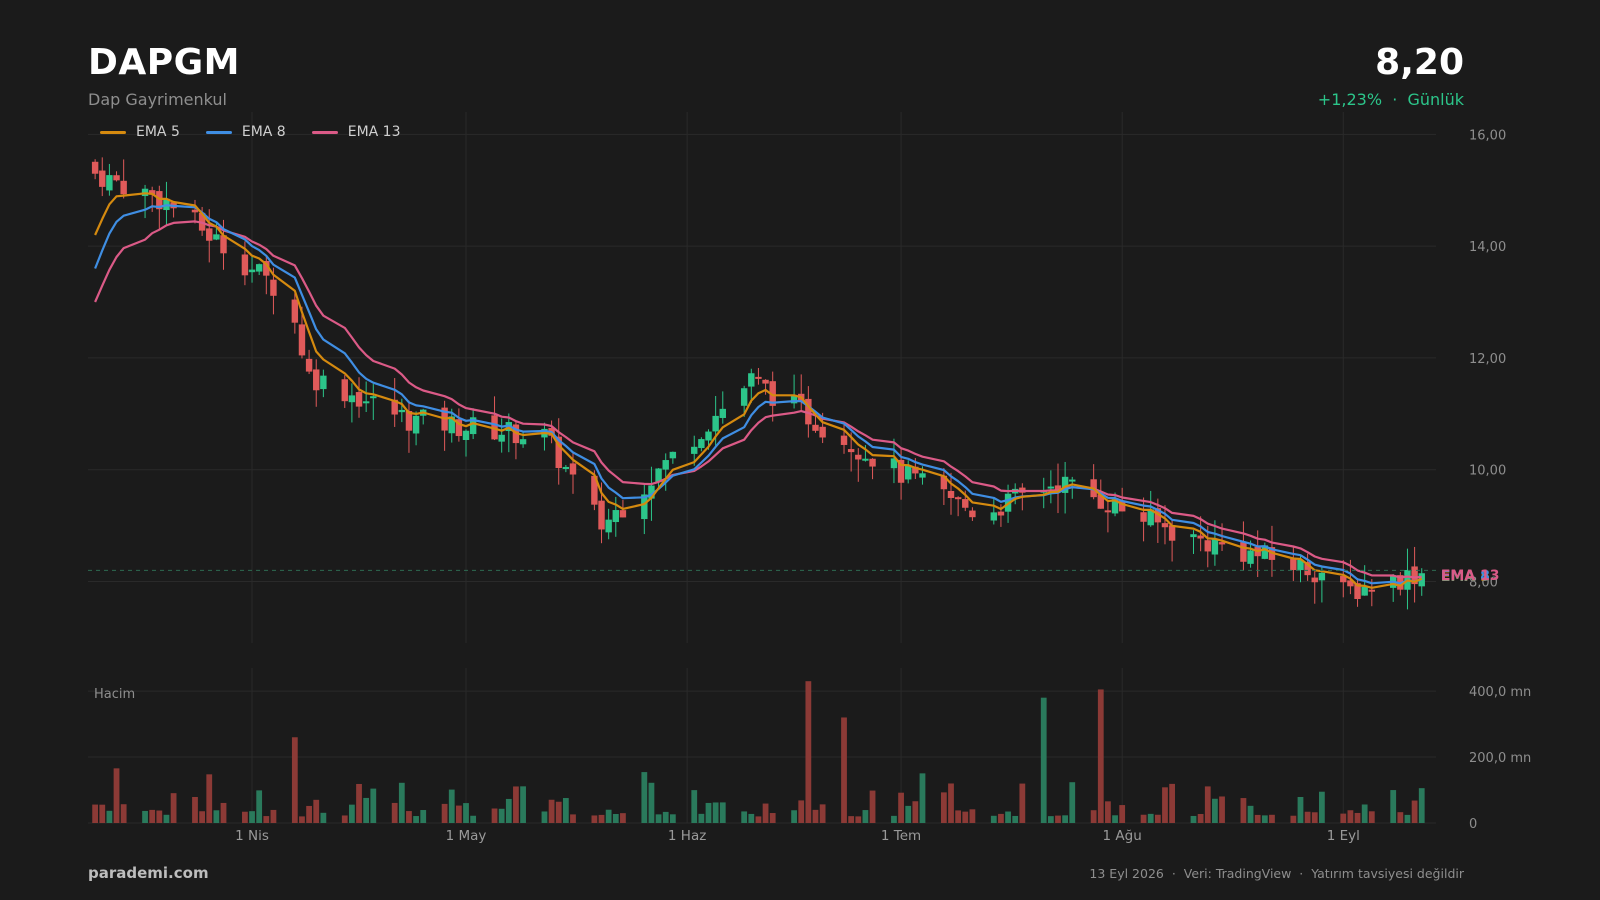 The height and width of the screenshot is (900, 1600). I want to click on ema-legend: EMA 5 EMA 8 EMA 13, so click(250, 132).